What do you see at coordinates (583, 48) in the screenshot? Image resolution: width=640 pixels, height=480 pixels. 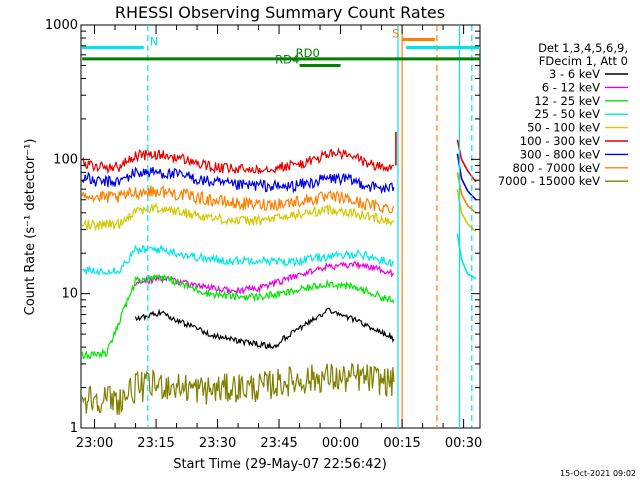 I see `legend-header-line: Det 1,3,4,5,6,9,` at bounding box center [583, 48].